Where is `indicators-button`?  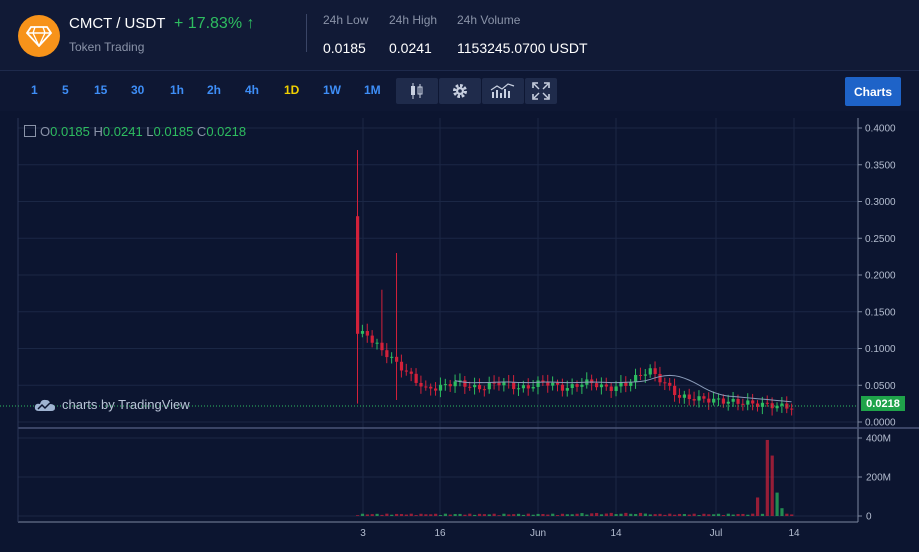
indicators-button is located at coordinates (503, 91).